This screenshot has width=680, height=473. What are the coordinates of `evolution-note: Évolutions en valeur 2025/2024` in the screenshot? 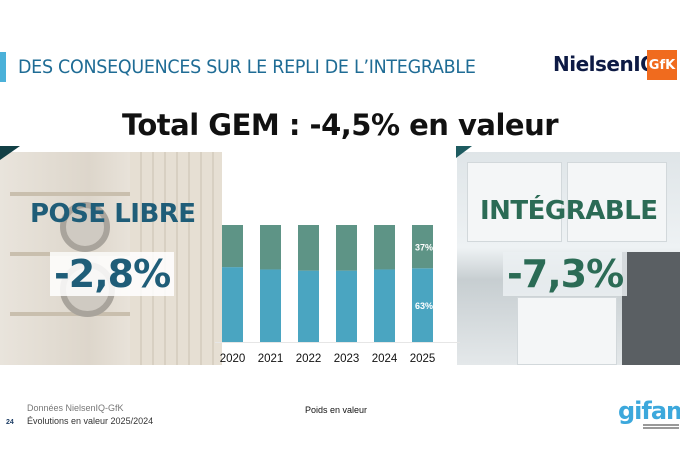 It's located at (90, 421).